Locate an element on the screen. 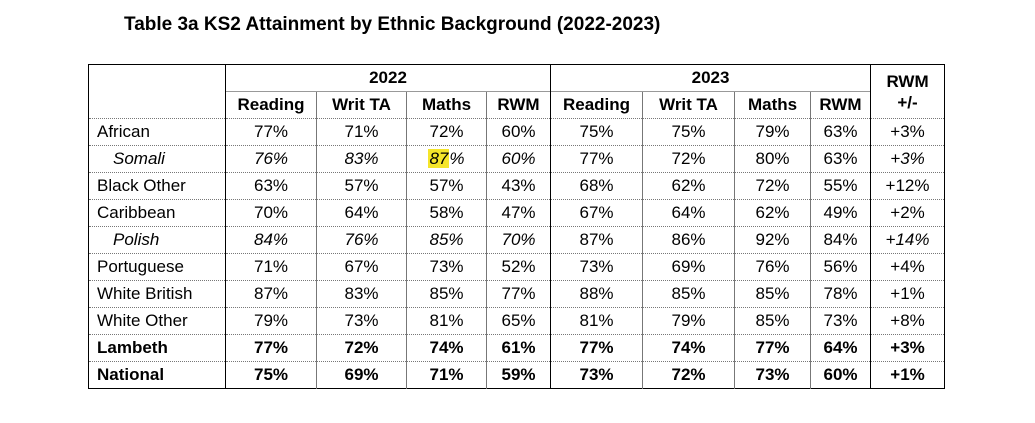 The image size is (1035, 423). col-header-2023-maths: Maths is located at coordinates (772, 105).